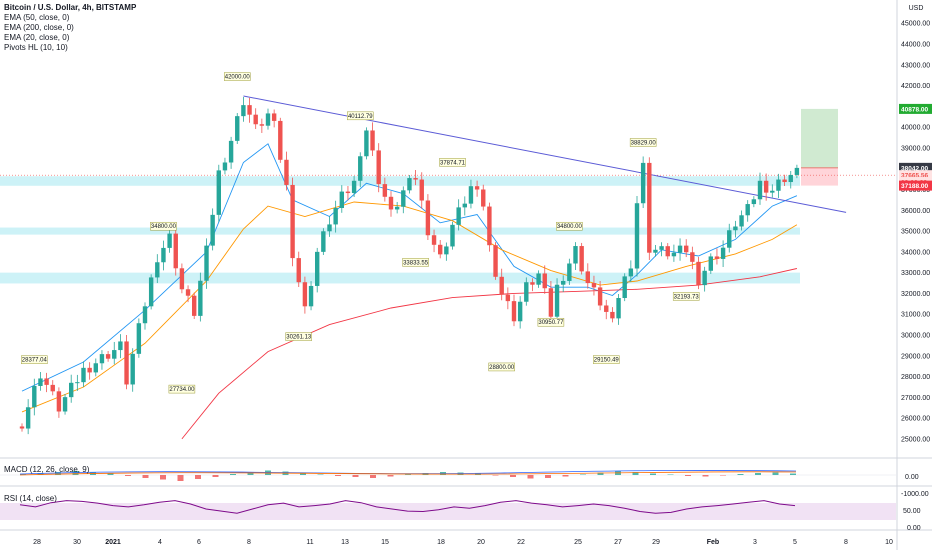 This screenshot has width=932, height=550. I want to click on time-label: 4, so click(160, 542).